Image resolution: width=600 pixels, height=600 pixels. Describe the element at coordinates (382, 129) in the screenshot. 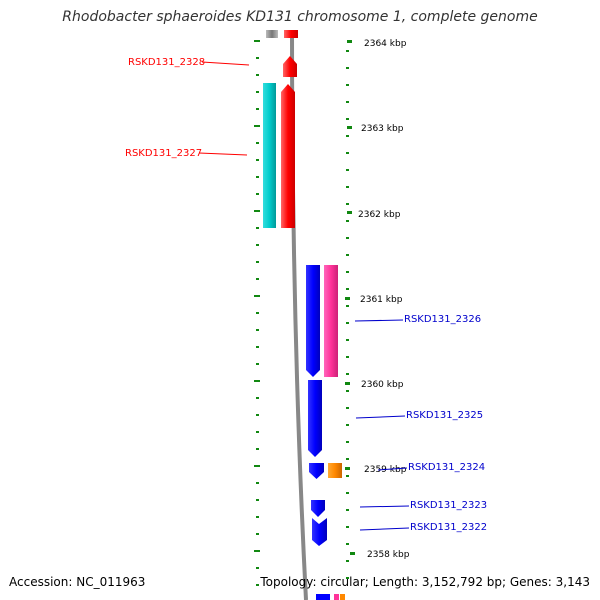

I see `scale-label-2363: 2363 kbp` at that location.